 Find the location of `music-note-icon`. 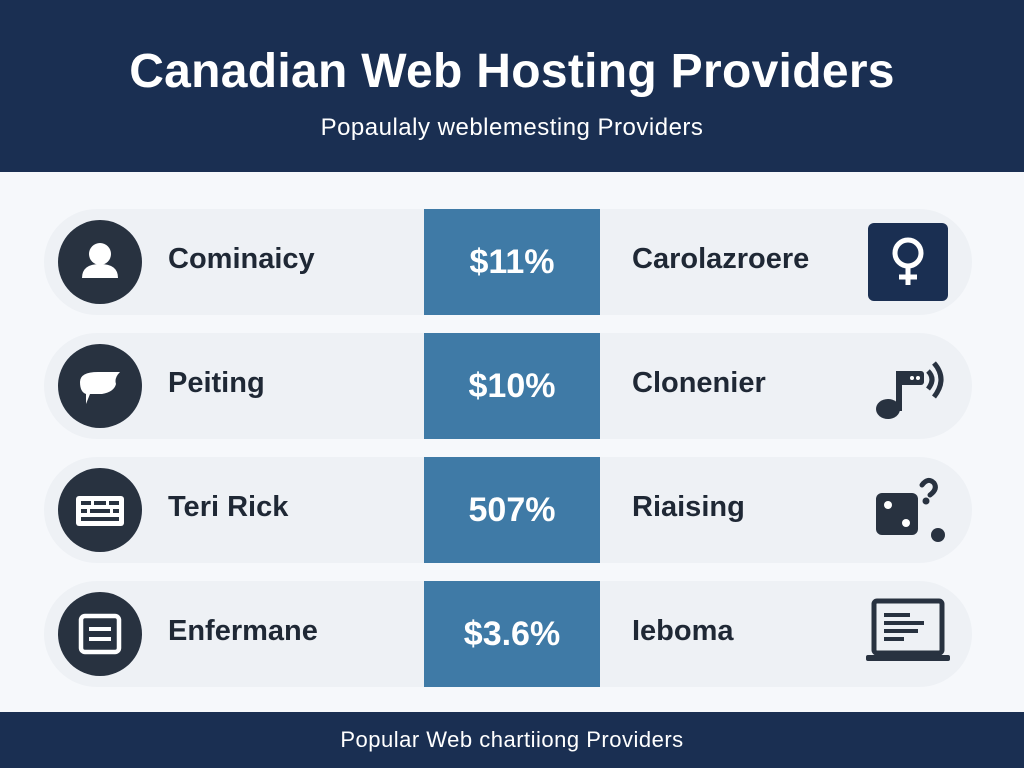

music-note-icon is located at coordinates (908, 387).